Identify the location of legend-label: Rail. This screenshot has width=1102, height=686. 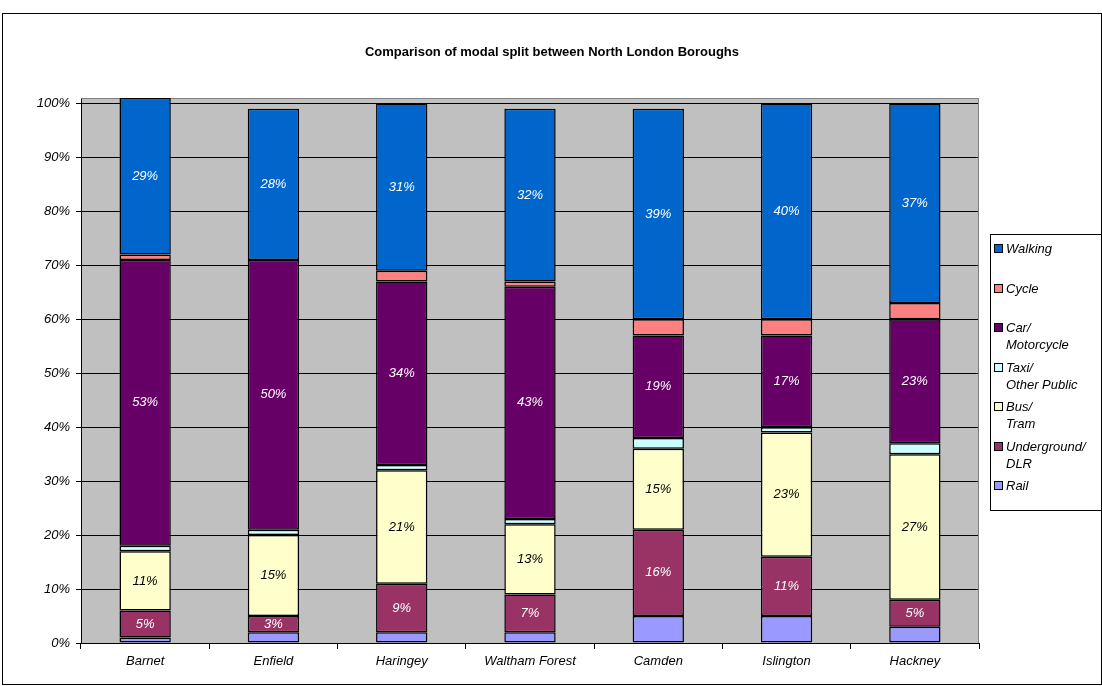
(1017, 485).